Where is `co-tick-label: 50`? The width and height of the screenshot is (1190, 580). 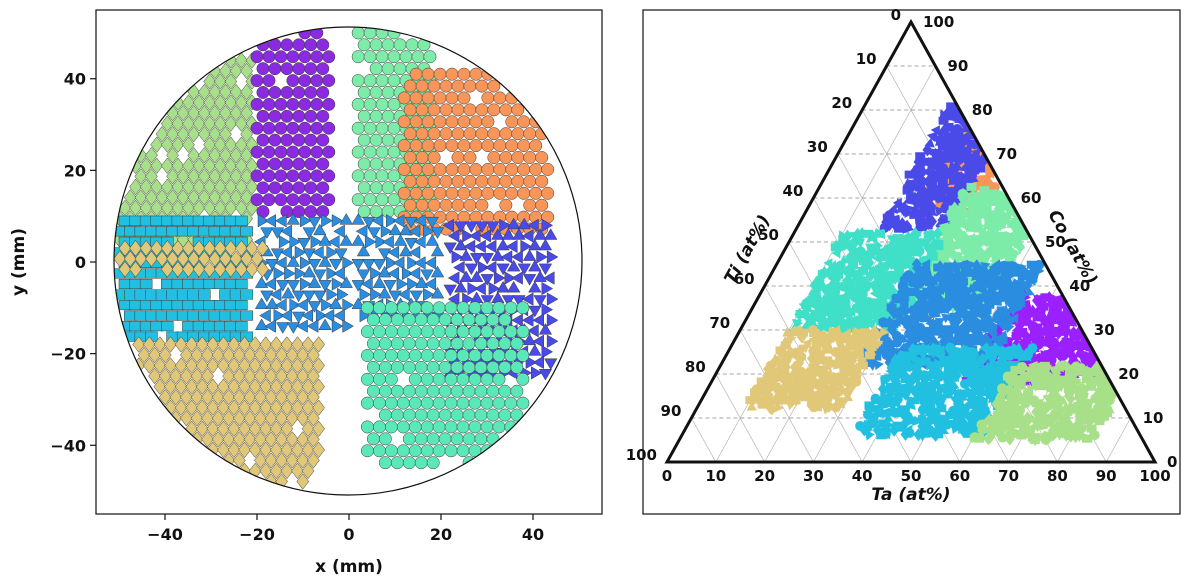
co-tick-label: 50 is located at coordinates (1055, 242).